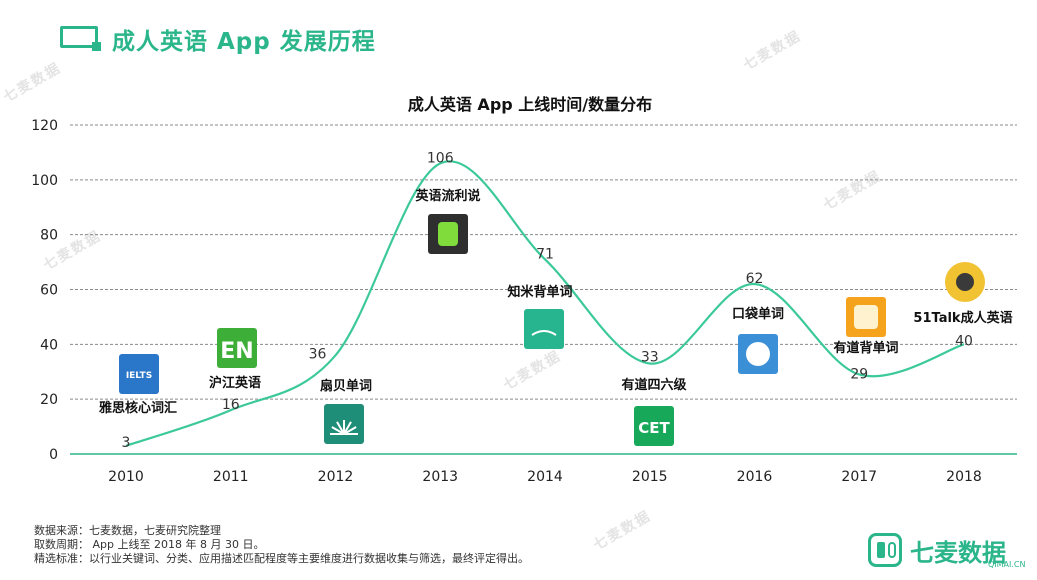 The height and width of the screenshot is (580, 1037). What do you see at coordinates (544, 333) in the screenshot?
I see `icon-book` at bounding box center [544, 333].